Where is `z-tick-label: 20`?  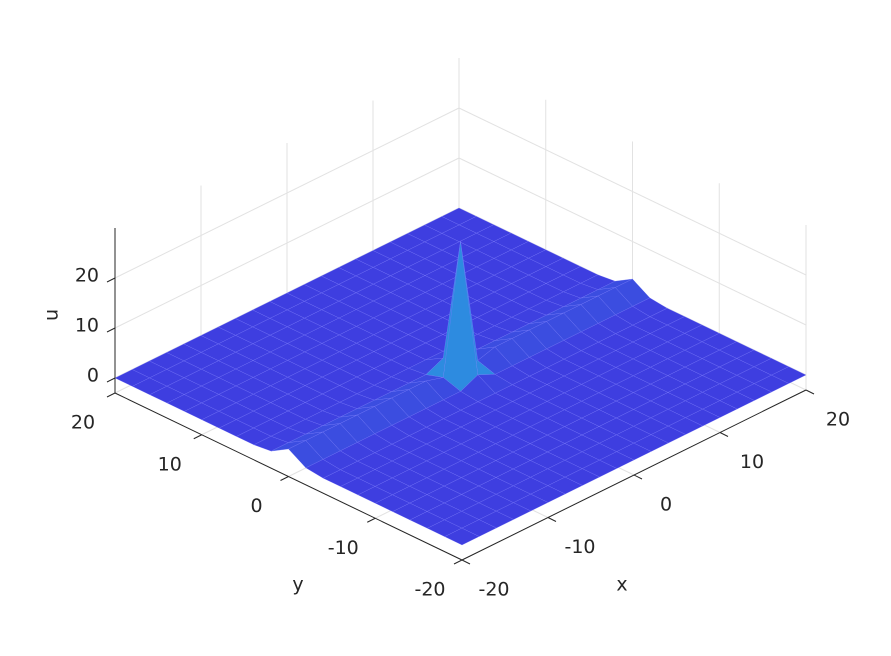 z-tick-label: 20 is located at coordinates (87, 276).